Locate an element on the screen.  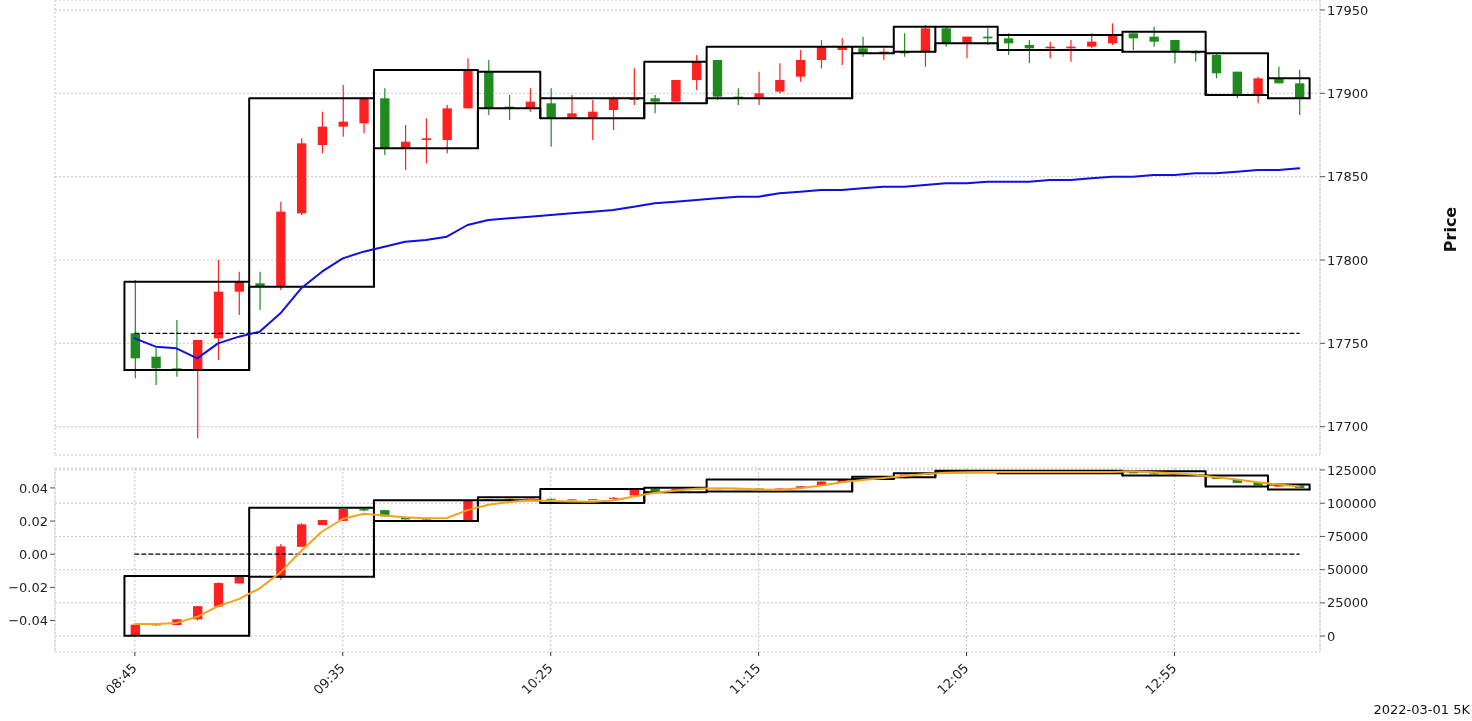
y-tick-label: 125000 is located at coordinates (1352, 470).